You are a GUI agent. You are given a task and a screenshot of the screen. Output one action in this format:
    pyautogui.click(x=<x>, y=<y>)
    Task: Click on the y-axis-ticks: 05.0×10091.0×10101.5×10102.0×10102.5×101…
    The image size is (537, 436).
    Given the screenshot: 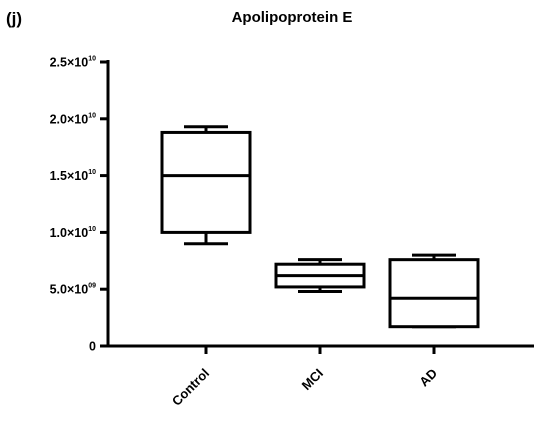 What is the action you would take?
    pyautogui.click(x=79, y=205)
    